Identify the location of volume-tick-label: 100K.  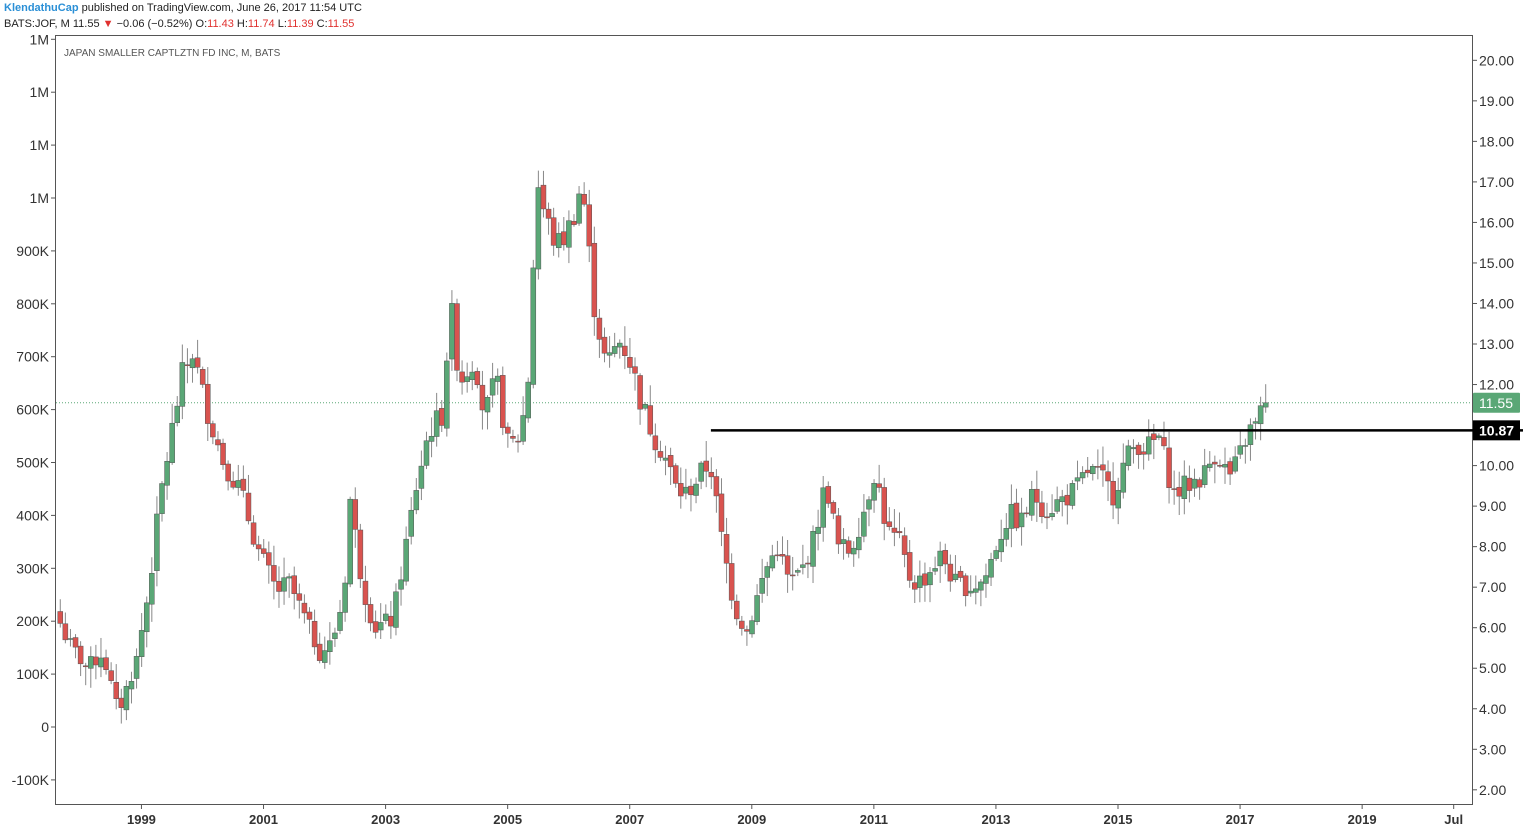
(32, 674).